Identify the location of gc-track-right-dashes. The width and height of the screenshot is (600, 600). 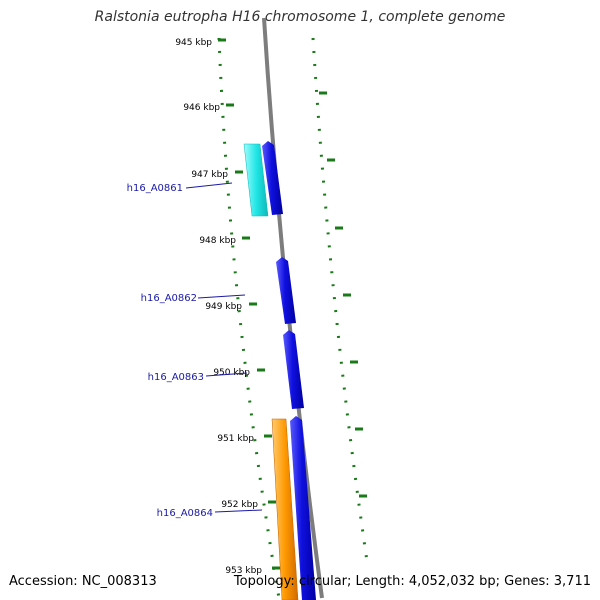
(343, 294).